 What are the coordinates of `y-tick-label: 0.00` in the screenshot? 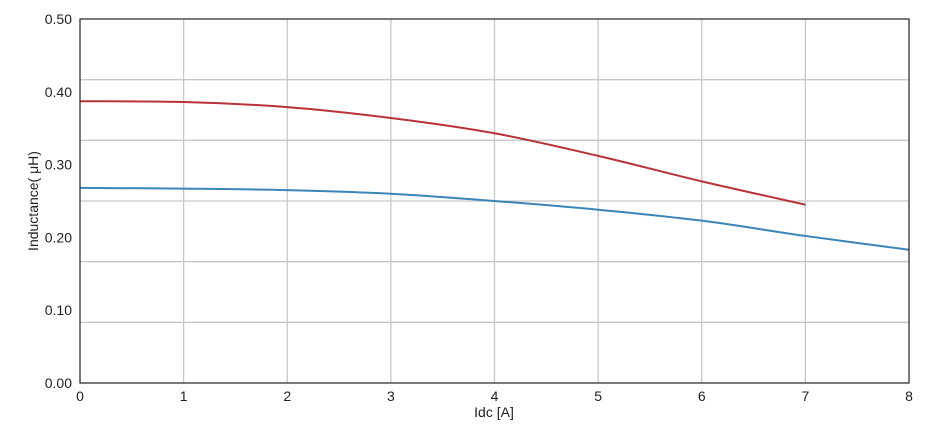 It's located at (58, 383).